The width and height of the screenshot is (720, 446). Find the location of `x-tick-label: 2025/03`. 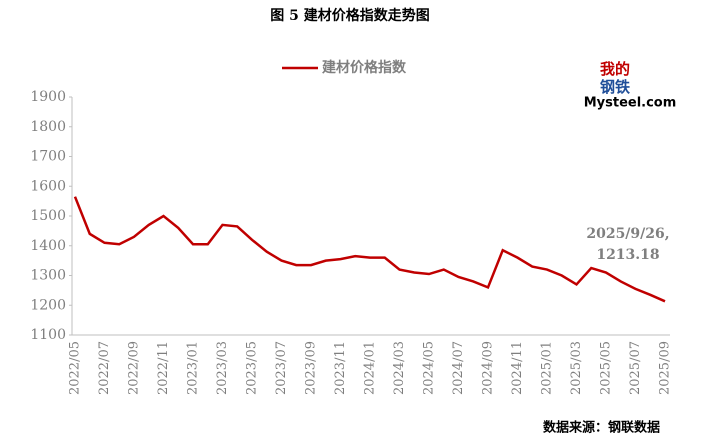

x-tick-label: 2025/03 is located at coordinates (576, 368).